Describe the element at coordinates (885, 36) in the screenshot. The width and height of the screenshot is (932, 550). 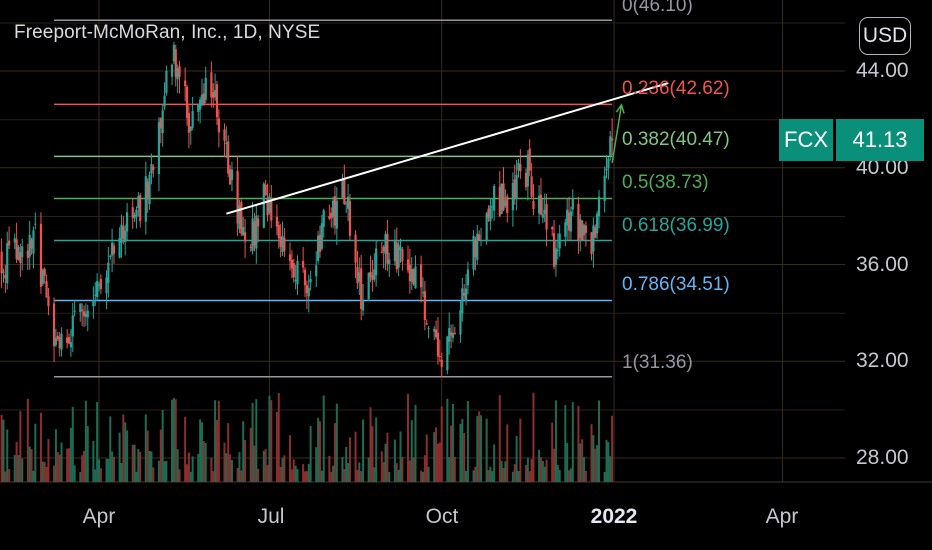
I see `currency-button: USD` at that location.